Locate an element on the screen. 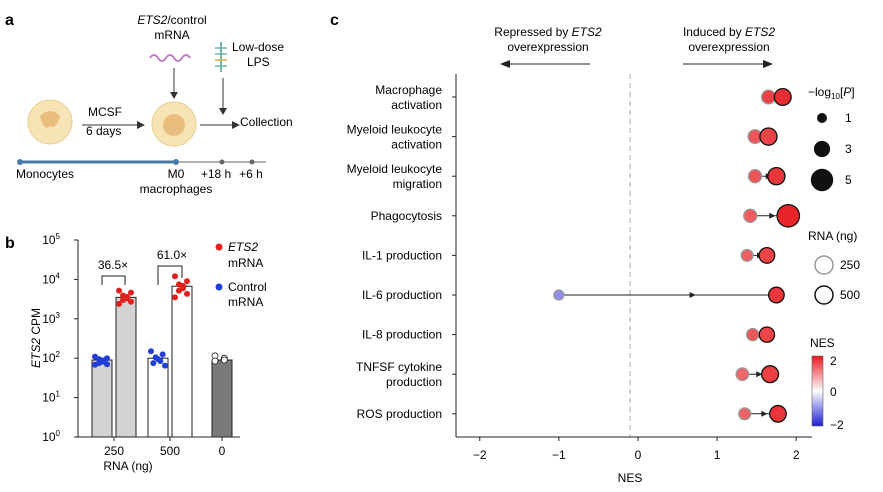 The image size is (883, 492). repressed-label: Repressed by ETS2 is located at coordinates (548, 32).